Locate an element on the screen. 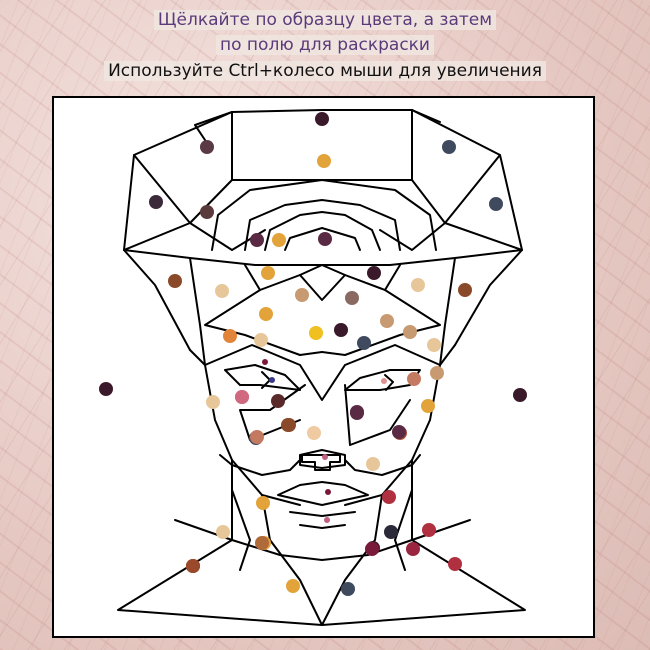  instruction-line-2: по полю для раскраски is located at coordinates (325, 45).